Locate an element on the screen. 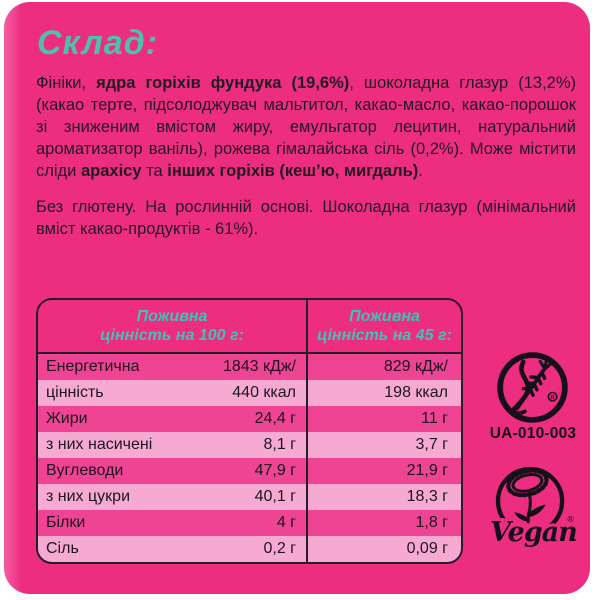  value-per-45g: 21,9 г is located at coordinates (427, 470).